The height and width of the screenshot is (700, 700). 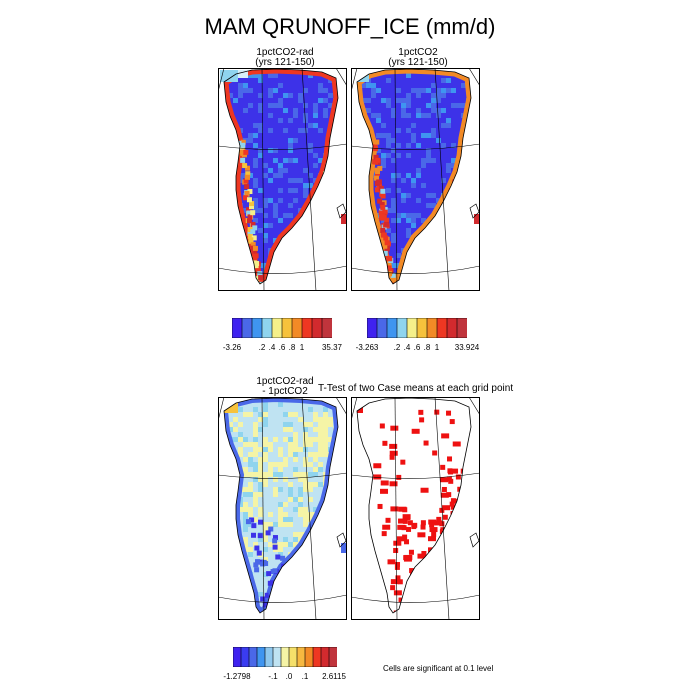 What do you see at coordinates (341, 77) in the screenshot?
I see `longitude-line` at bounding box center [341, 77].